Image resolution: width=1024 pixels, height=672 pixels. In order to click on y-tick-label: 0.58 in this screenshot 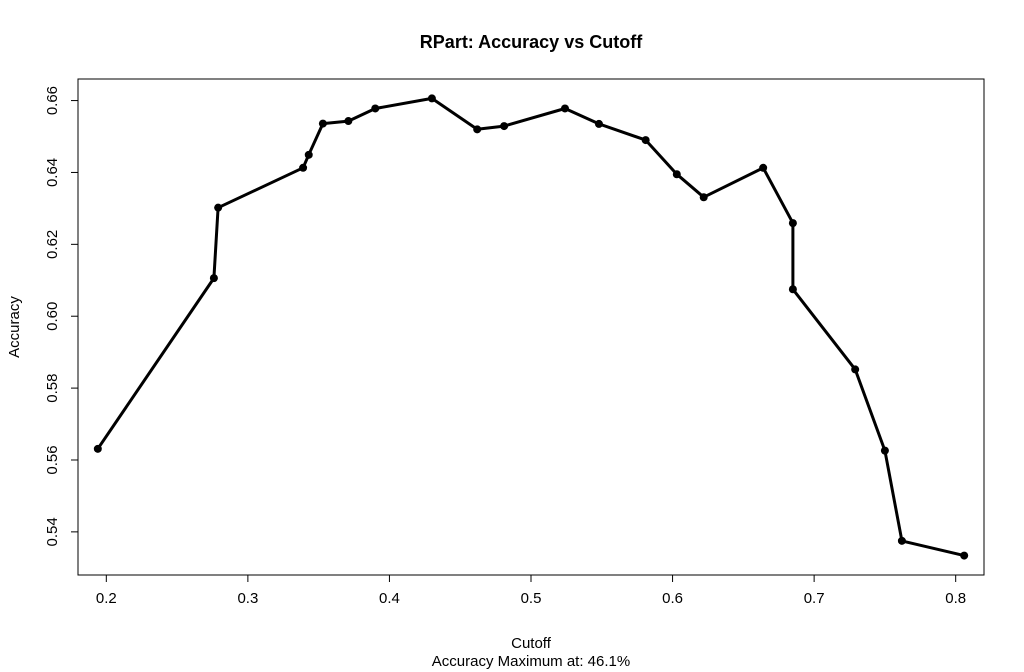, I will do `click(52, 387)`.